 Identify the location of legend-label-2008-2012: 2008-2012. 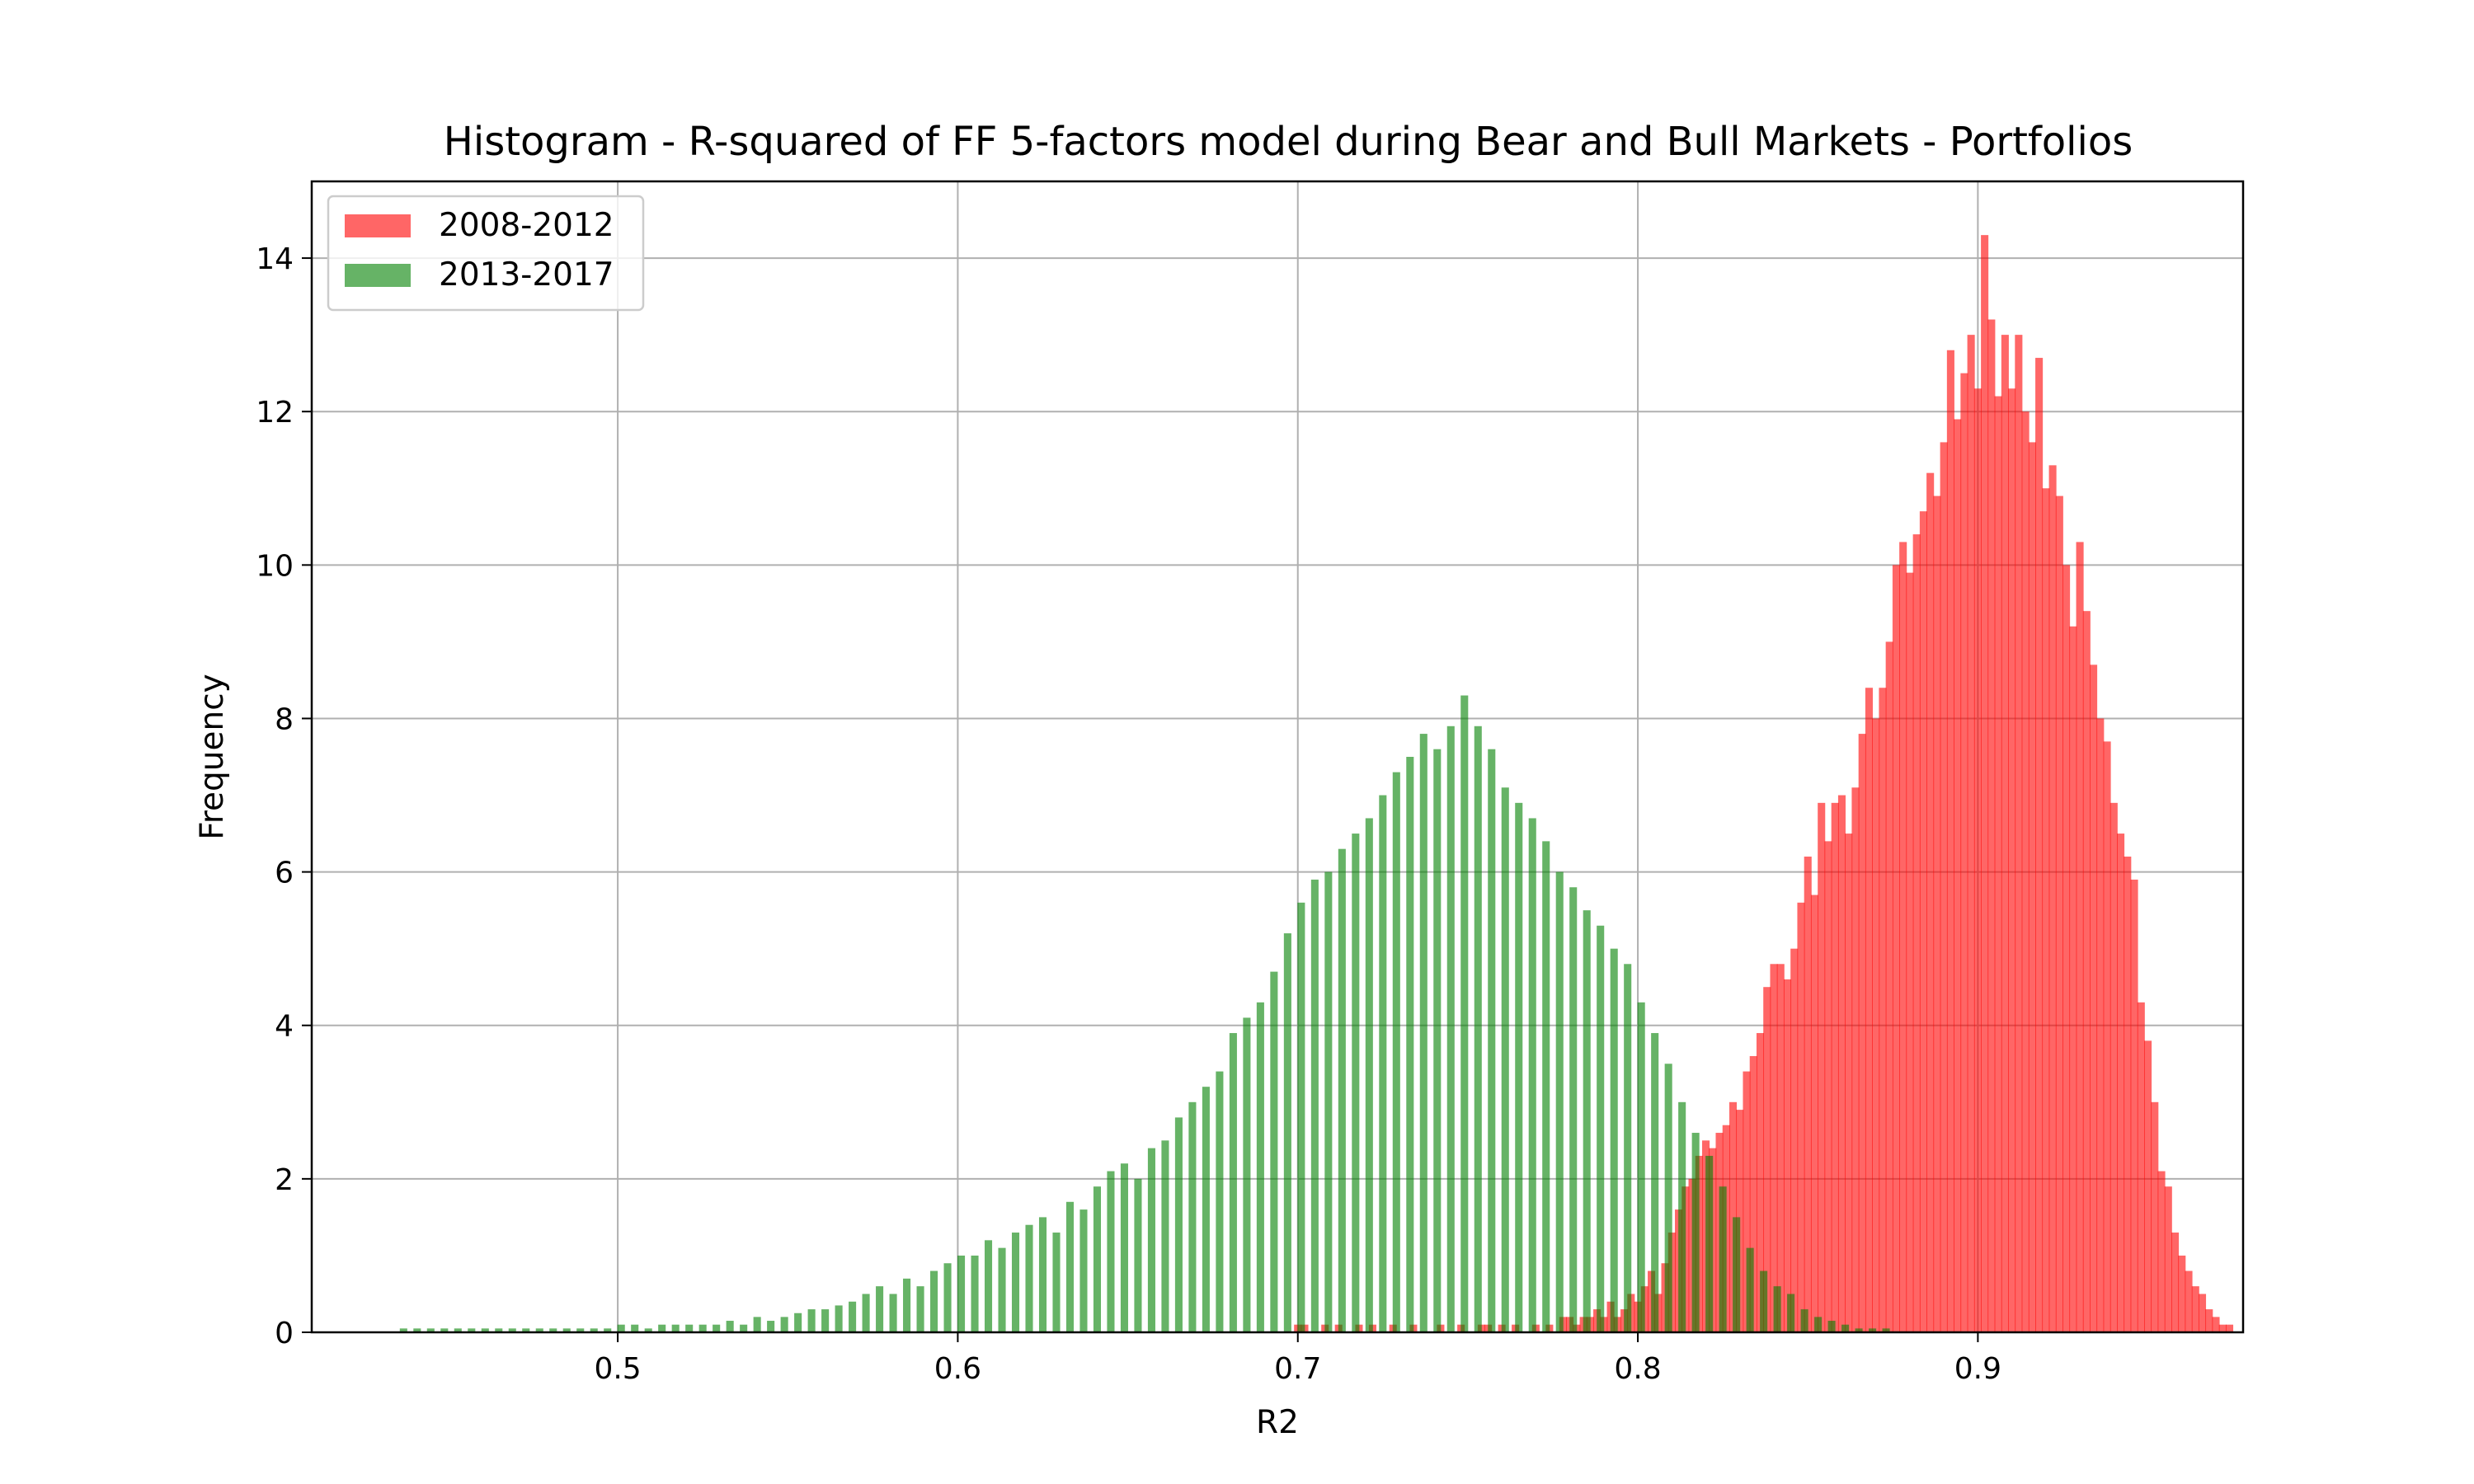
(526, 226).